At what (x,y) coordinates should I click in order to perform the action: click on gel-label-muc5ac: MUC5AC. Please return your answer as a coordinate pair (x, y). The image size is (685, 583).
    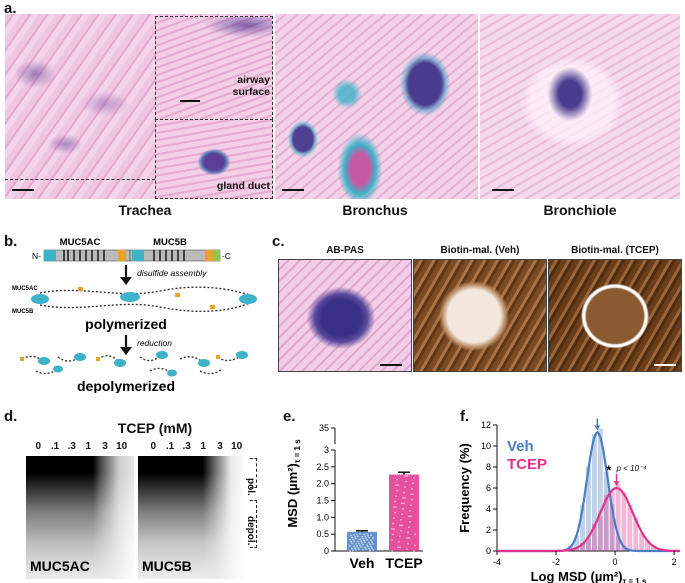
    Looking at the image, I should click on (60, 566).